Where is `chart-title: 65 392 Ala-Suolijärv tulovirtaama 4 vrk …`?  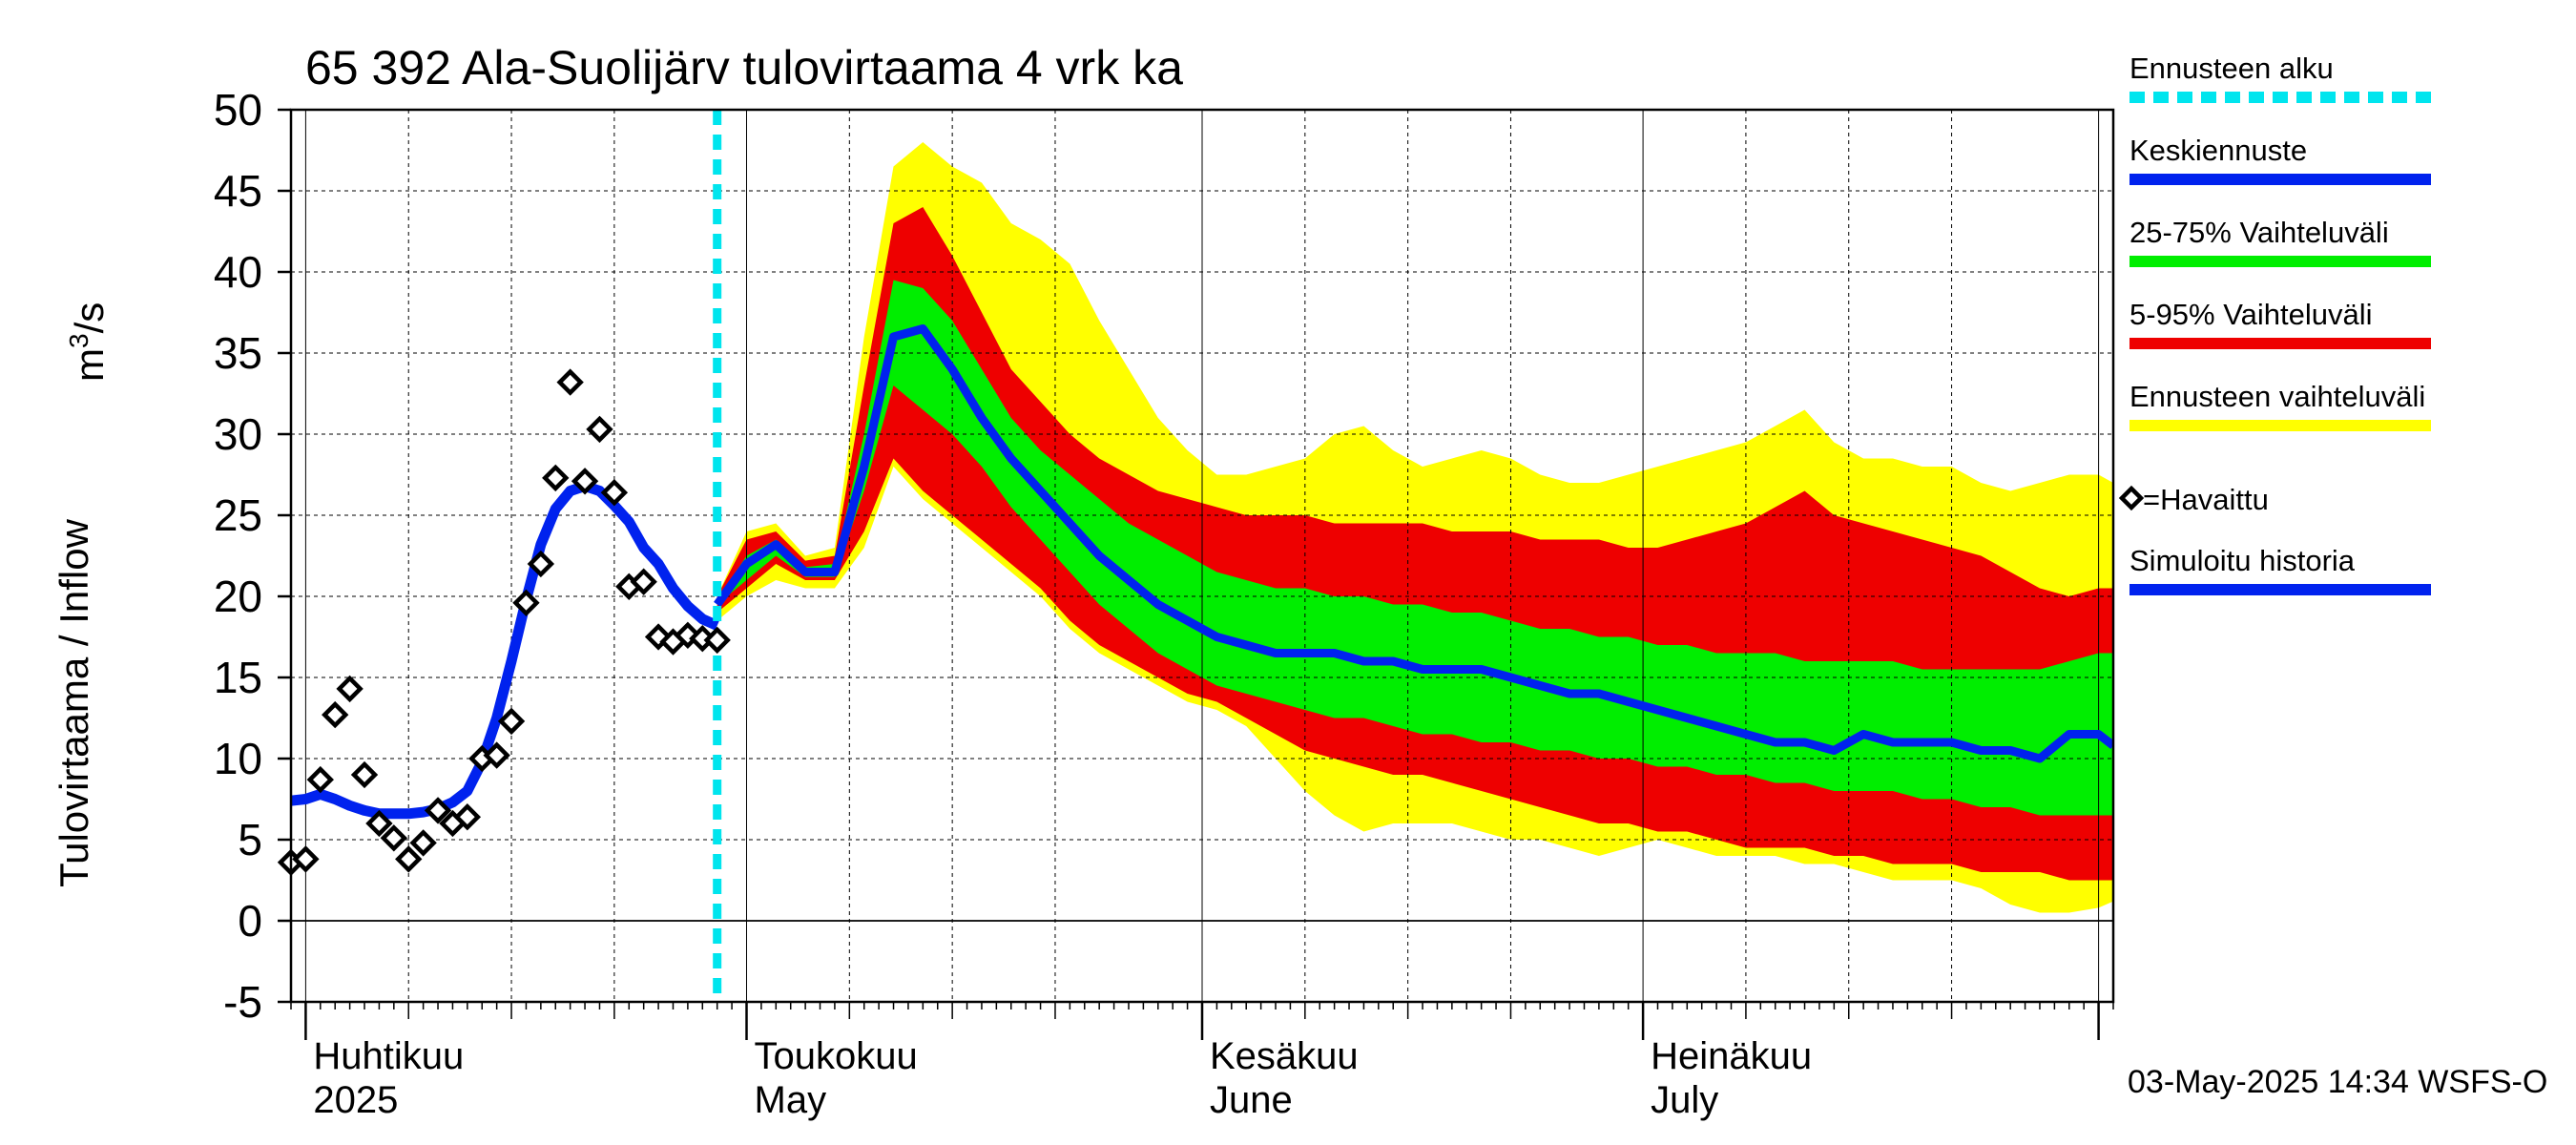 chart-title: 65 392 Ala-Suolijärv tulovirtaama 4 vrk … is located at coordinates (744, 67).